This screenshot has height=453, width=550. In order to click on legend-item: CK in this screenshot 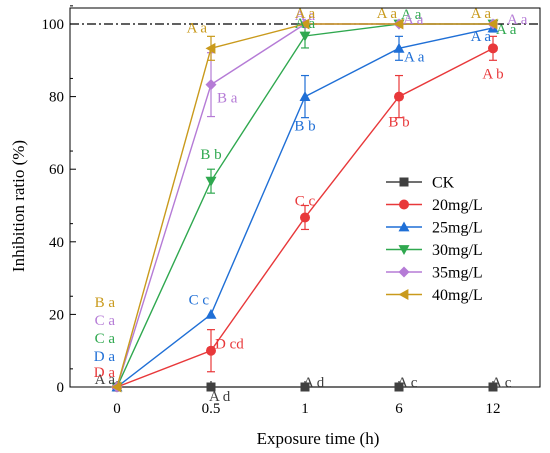, I will do `click(420, 183)`.